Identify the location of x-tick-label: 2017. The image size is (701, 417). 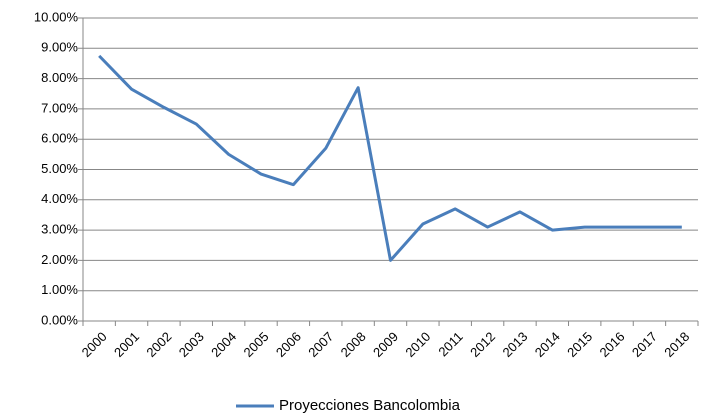
(644, 344).